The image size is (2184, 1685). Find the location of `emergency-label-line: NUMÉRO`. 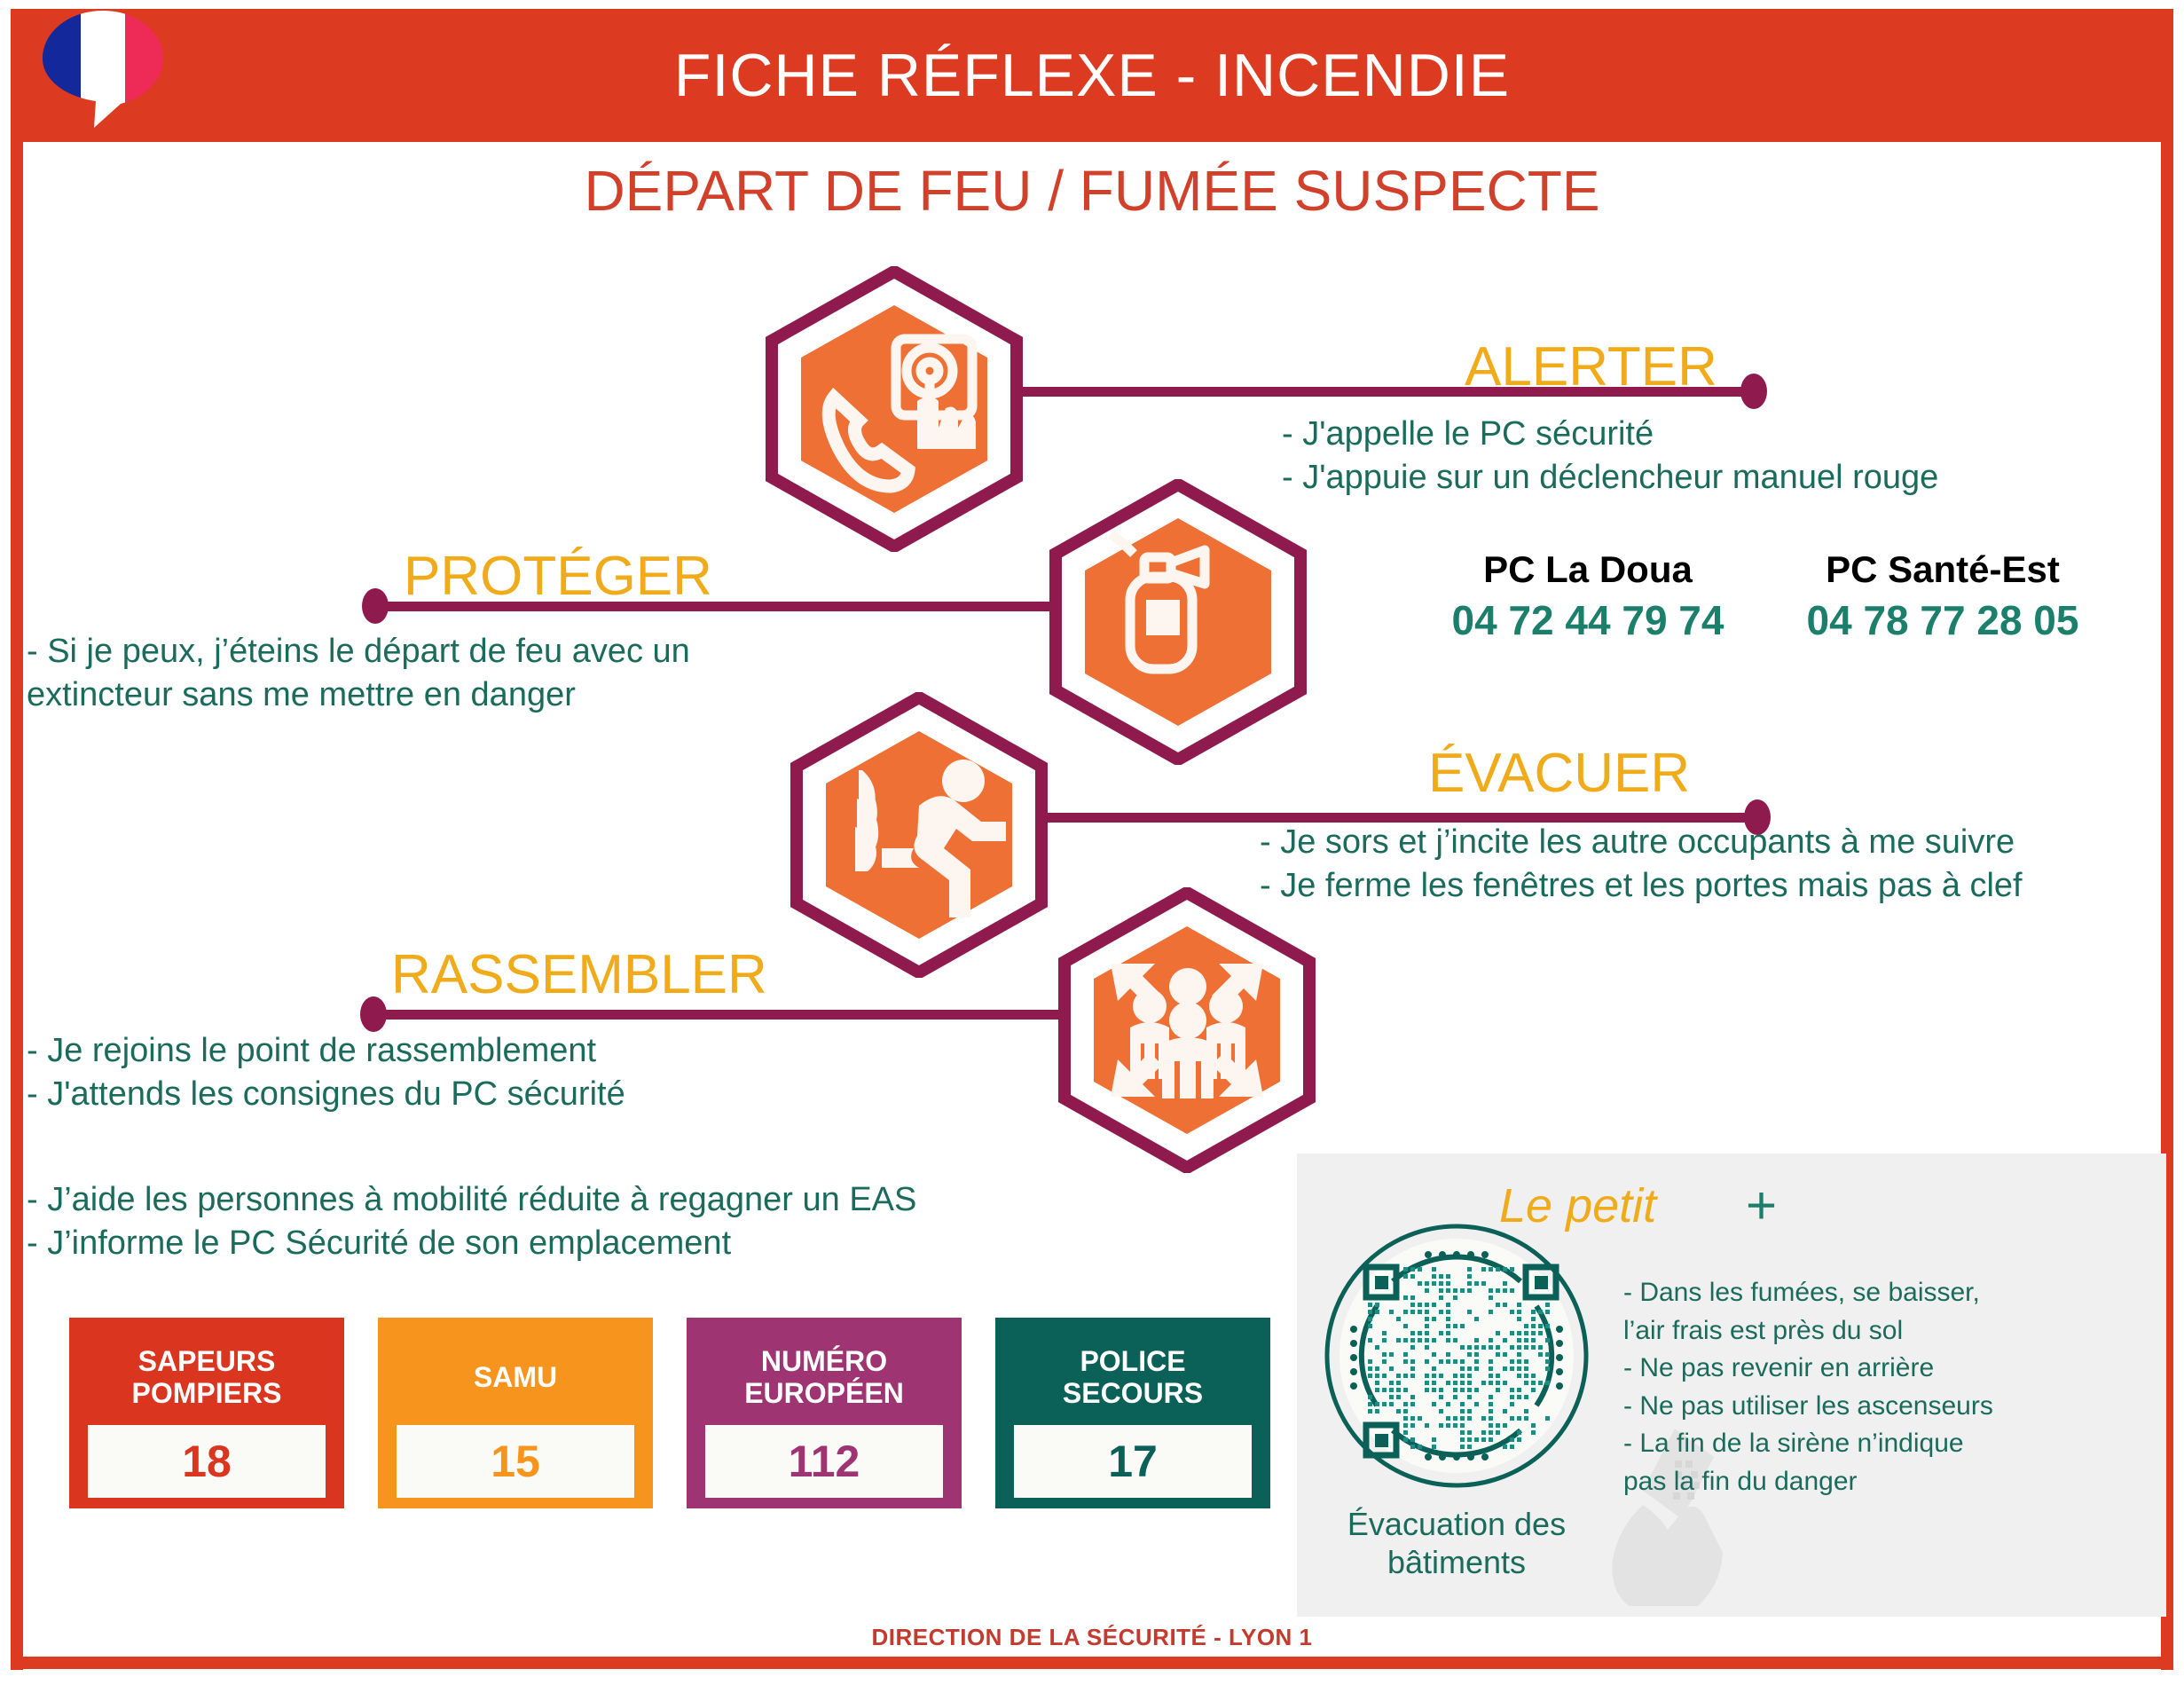

emergency-label-line: NUMÉRO is located at coordinates (824, 1361).